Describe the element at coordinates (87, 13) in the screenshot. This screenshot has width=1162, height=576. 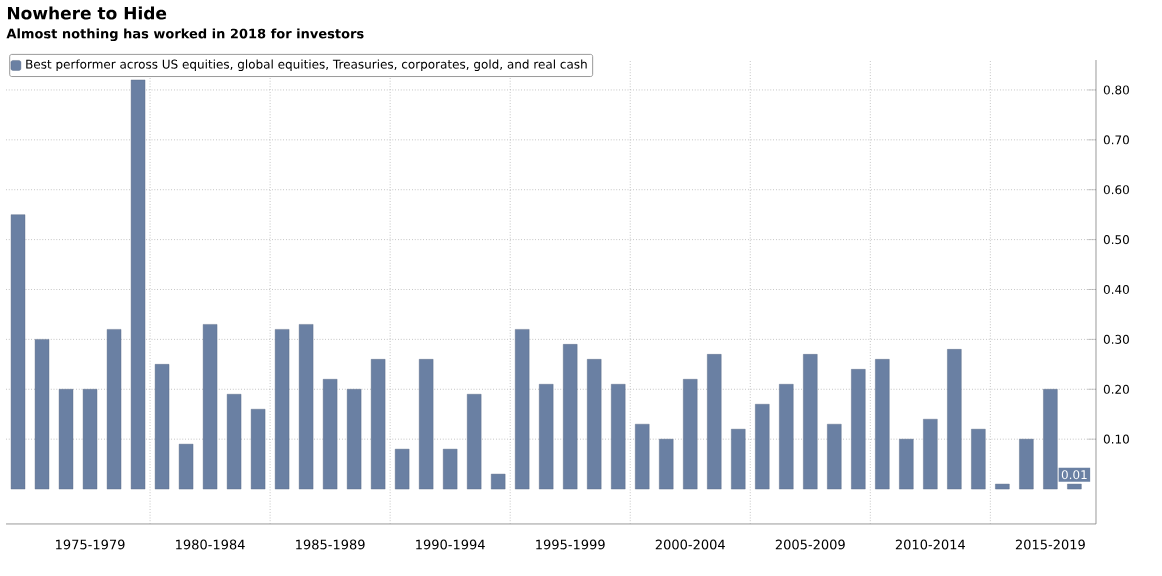
I see `chart-title: Nowhere to Hide` at that location.